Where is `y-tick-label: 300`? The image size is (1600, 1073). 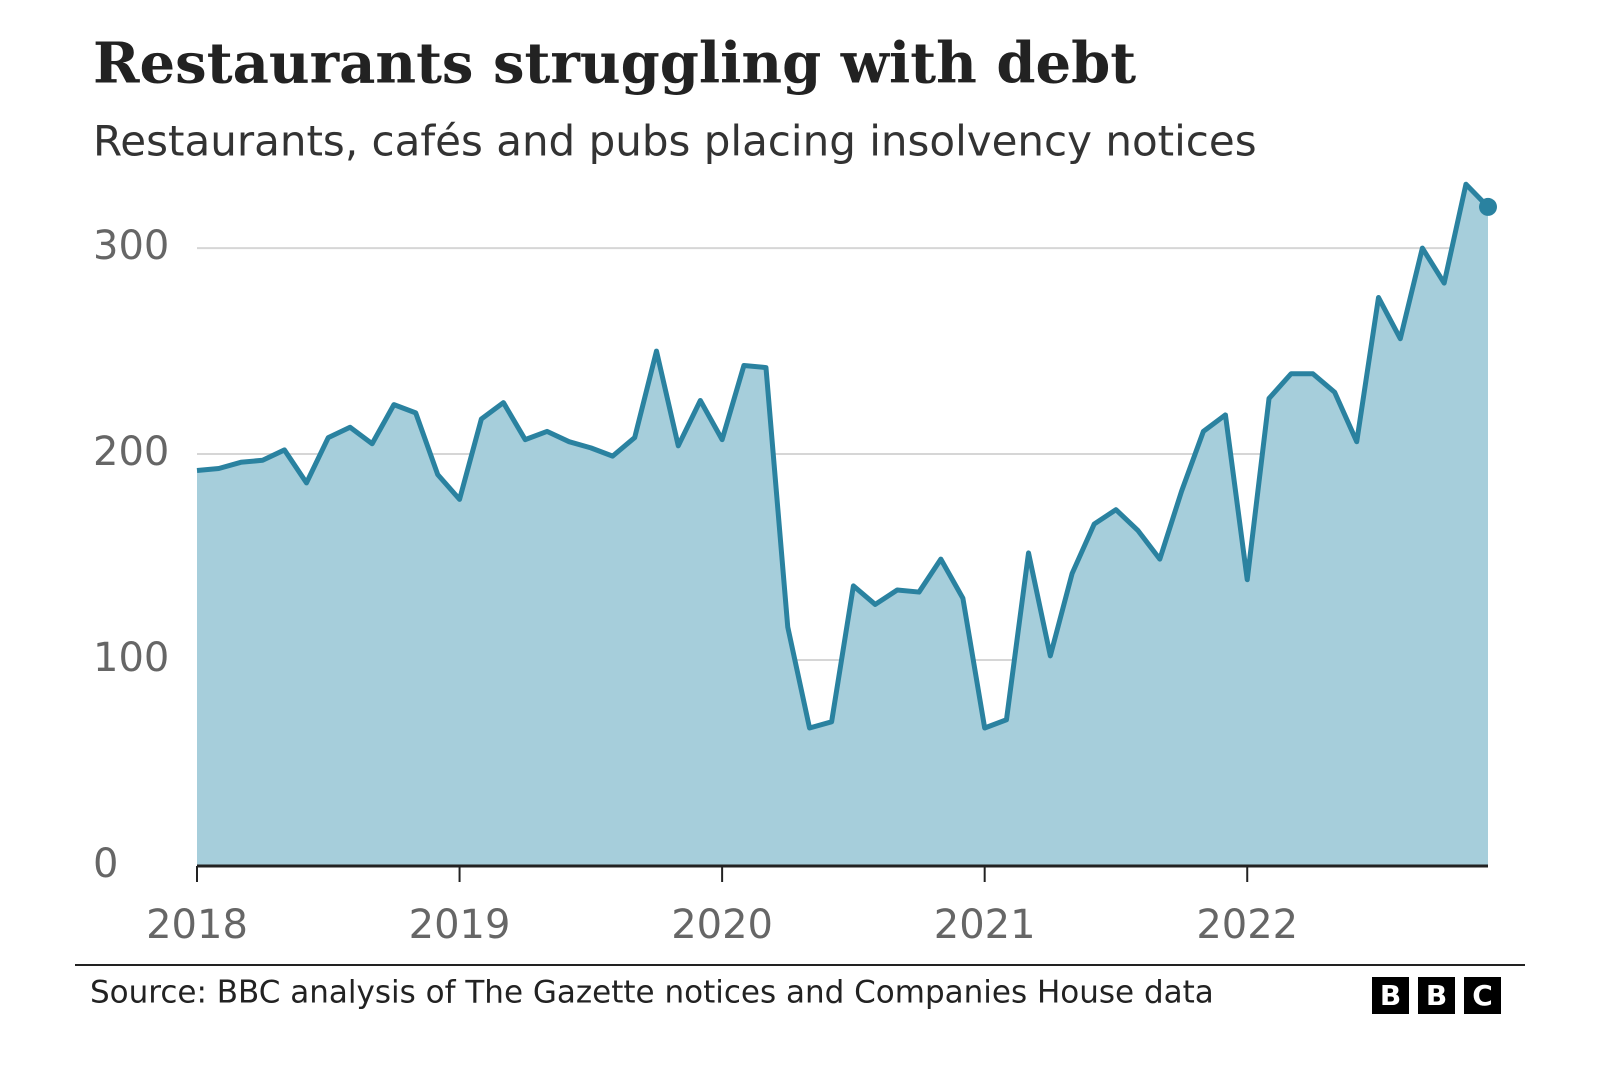
y-tick-label: 300 is located at coordinates (131, 246).